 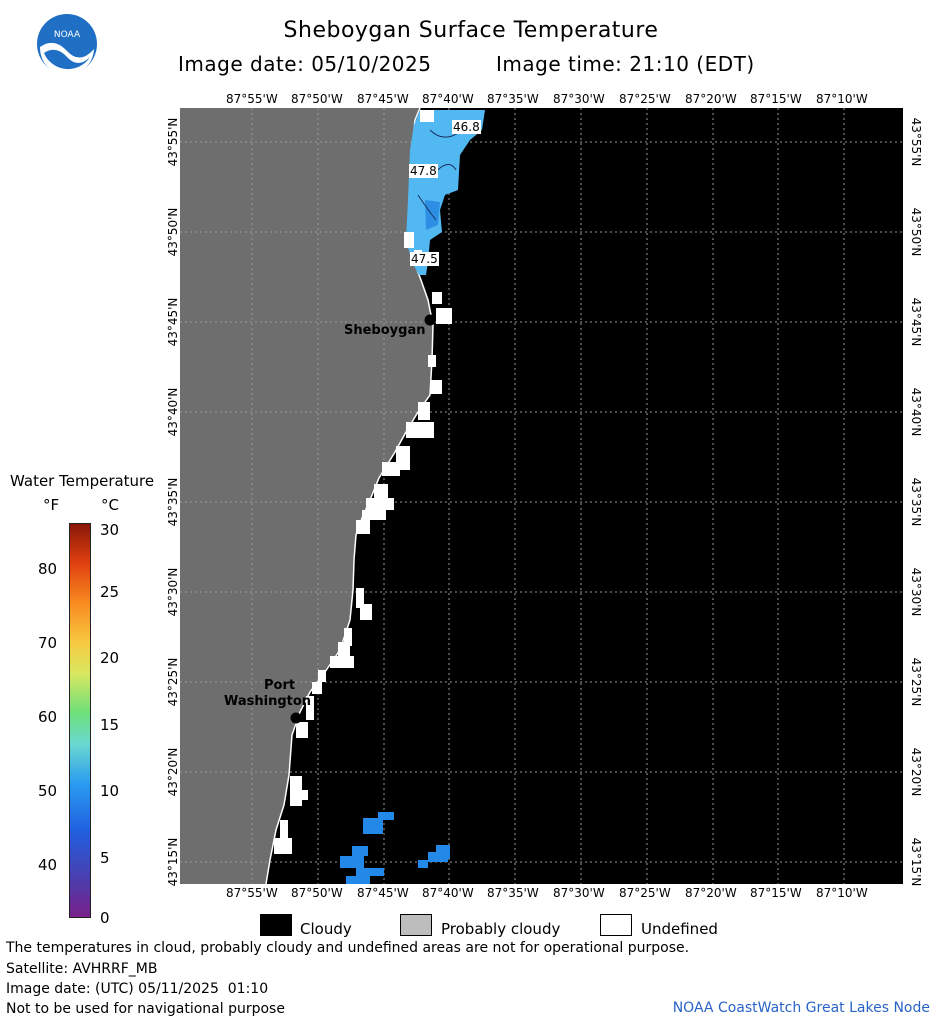 I want to click on footer-utc-date: Image date: (UTC) 05/11/2025 01:10, so click(x=137, y=989).